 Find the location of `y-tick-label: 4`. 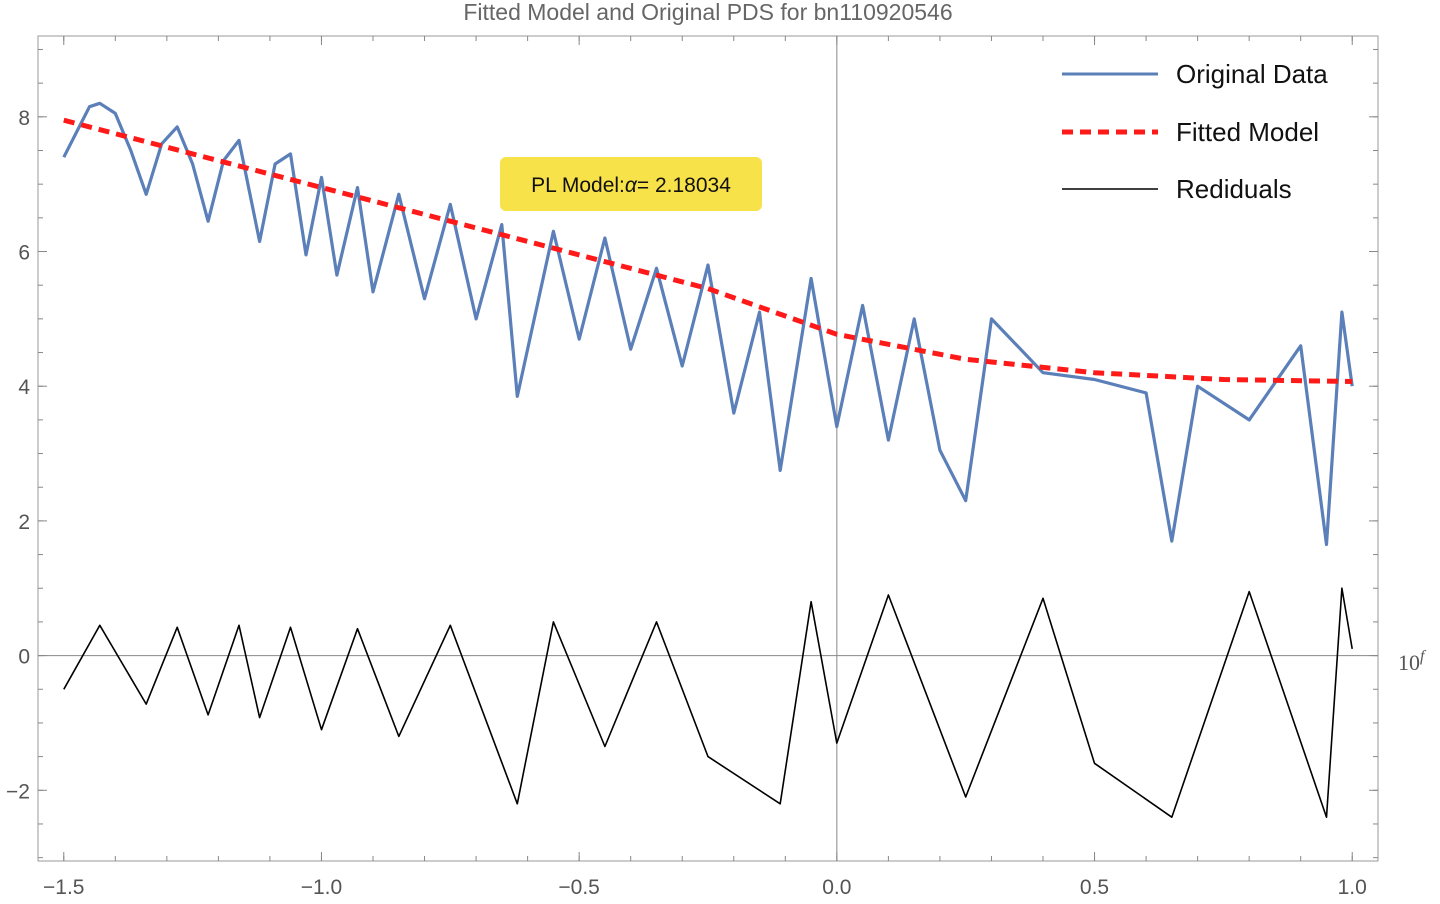

y-tick-label: 4 is located at coordinates (24, 387).